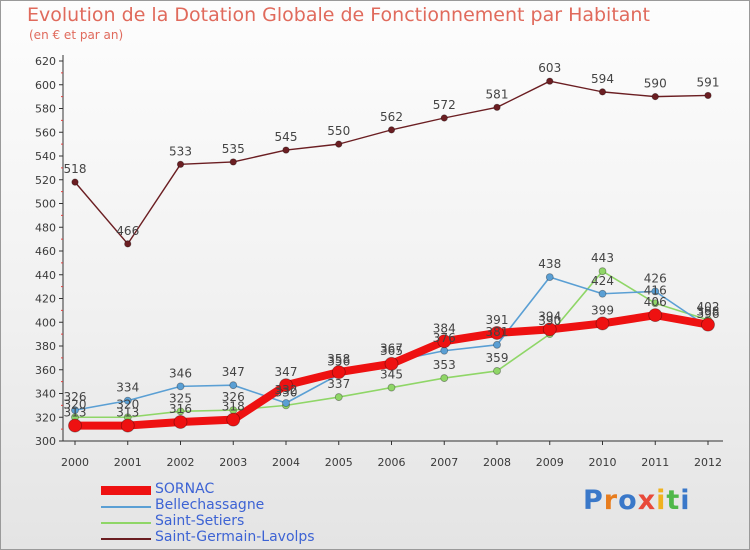 This screenshot has height=550, width=750. I want to click on y-tick-label: 460, so click(45, 251).